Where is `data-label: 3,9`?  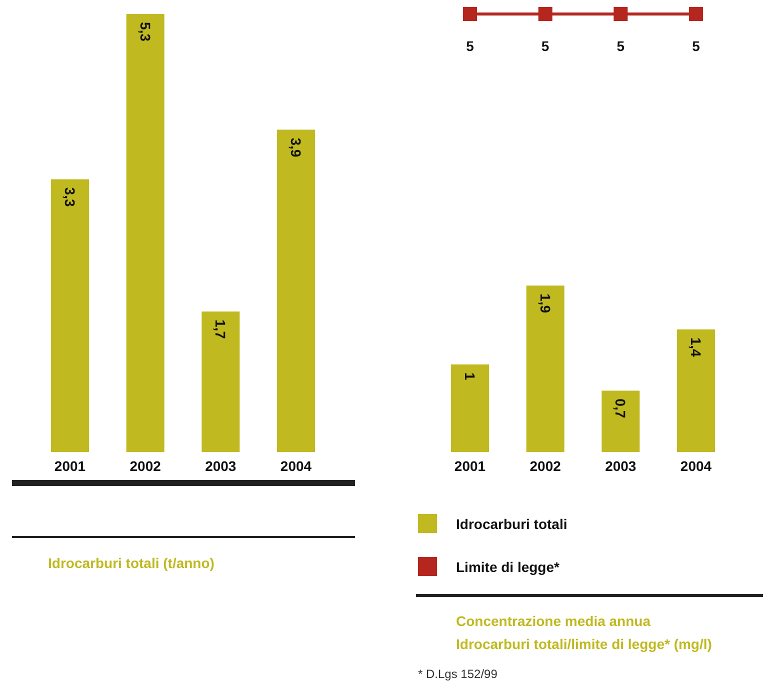
data-label: 3,9 is located at coordinates (296, 148).